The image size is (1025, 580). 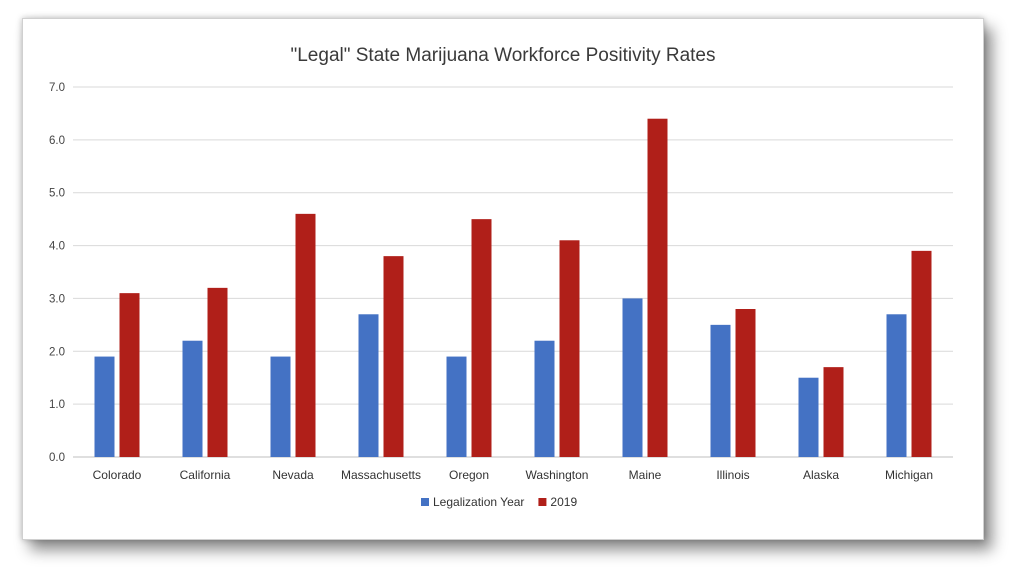 I want to click on y-tick-label: 1.0, so click(x=57, y=405).